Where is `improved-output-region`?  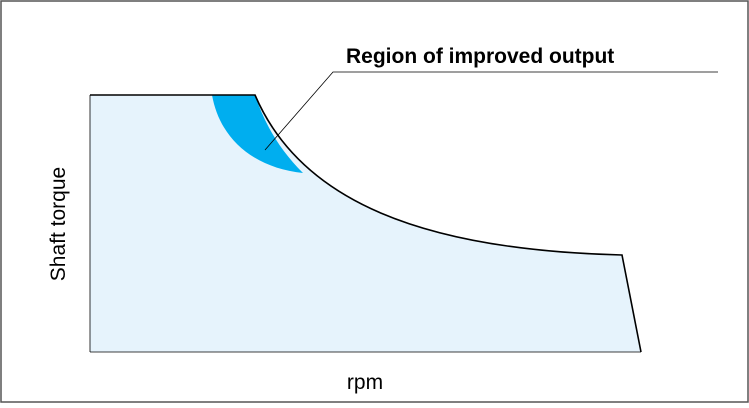
improved-output-region is located at coordinates (257, 134).